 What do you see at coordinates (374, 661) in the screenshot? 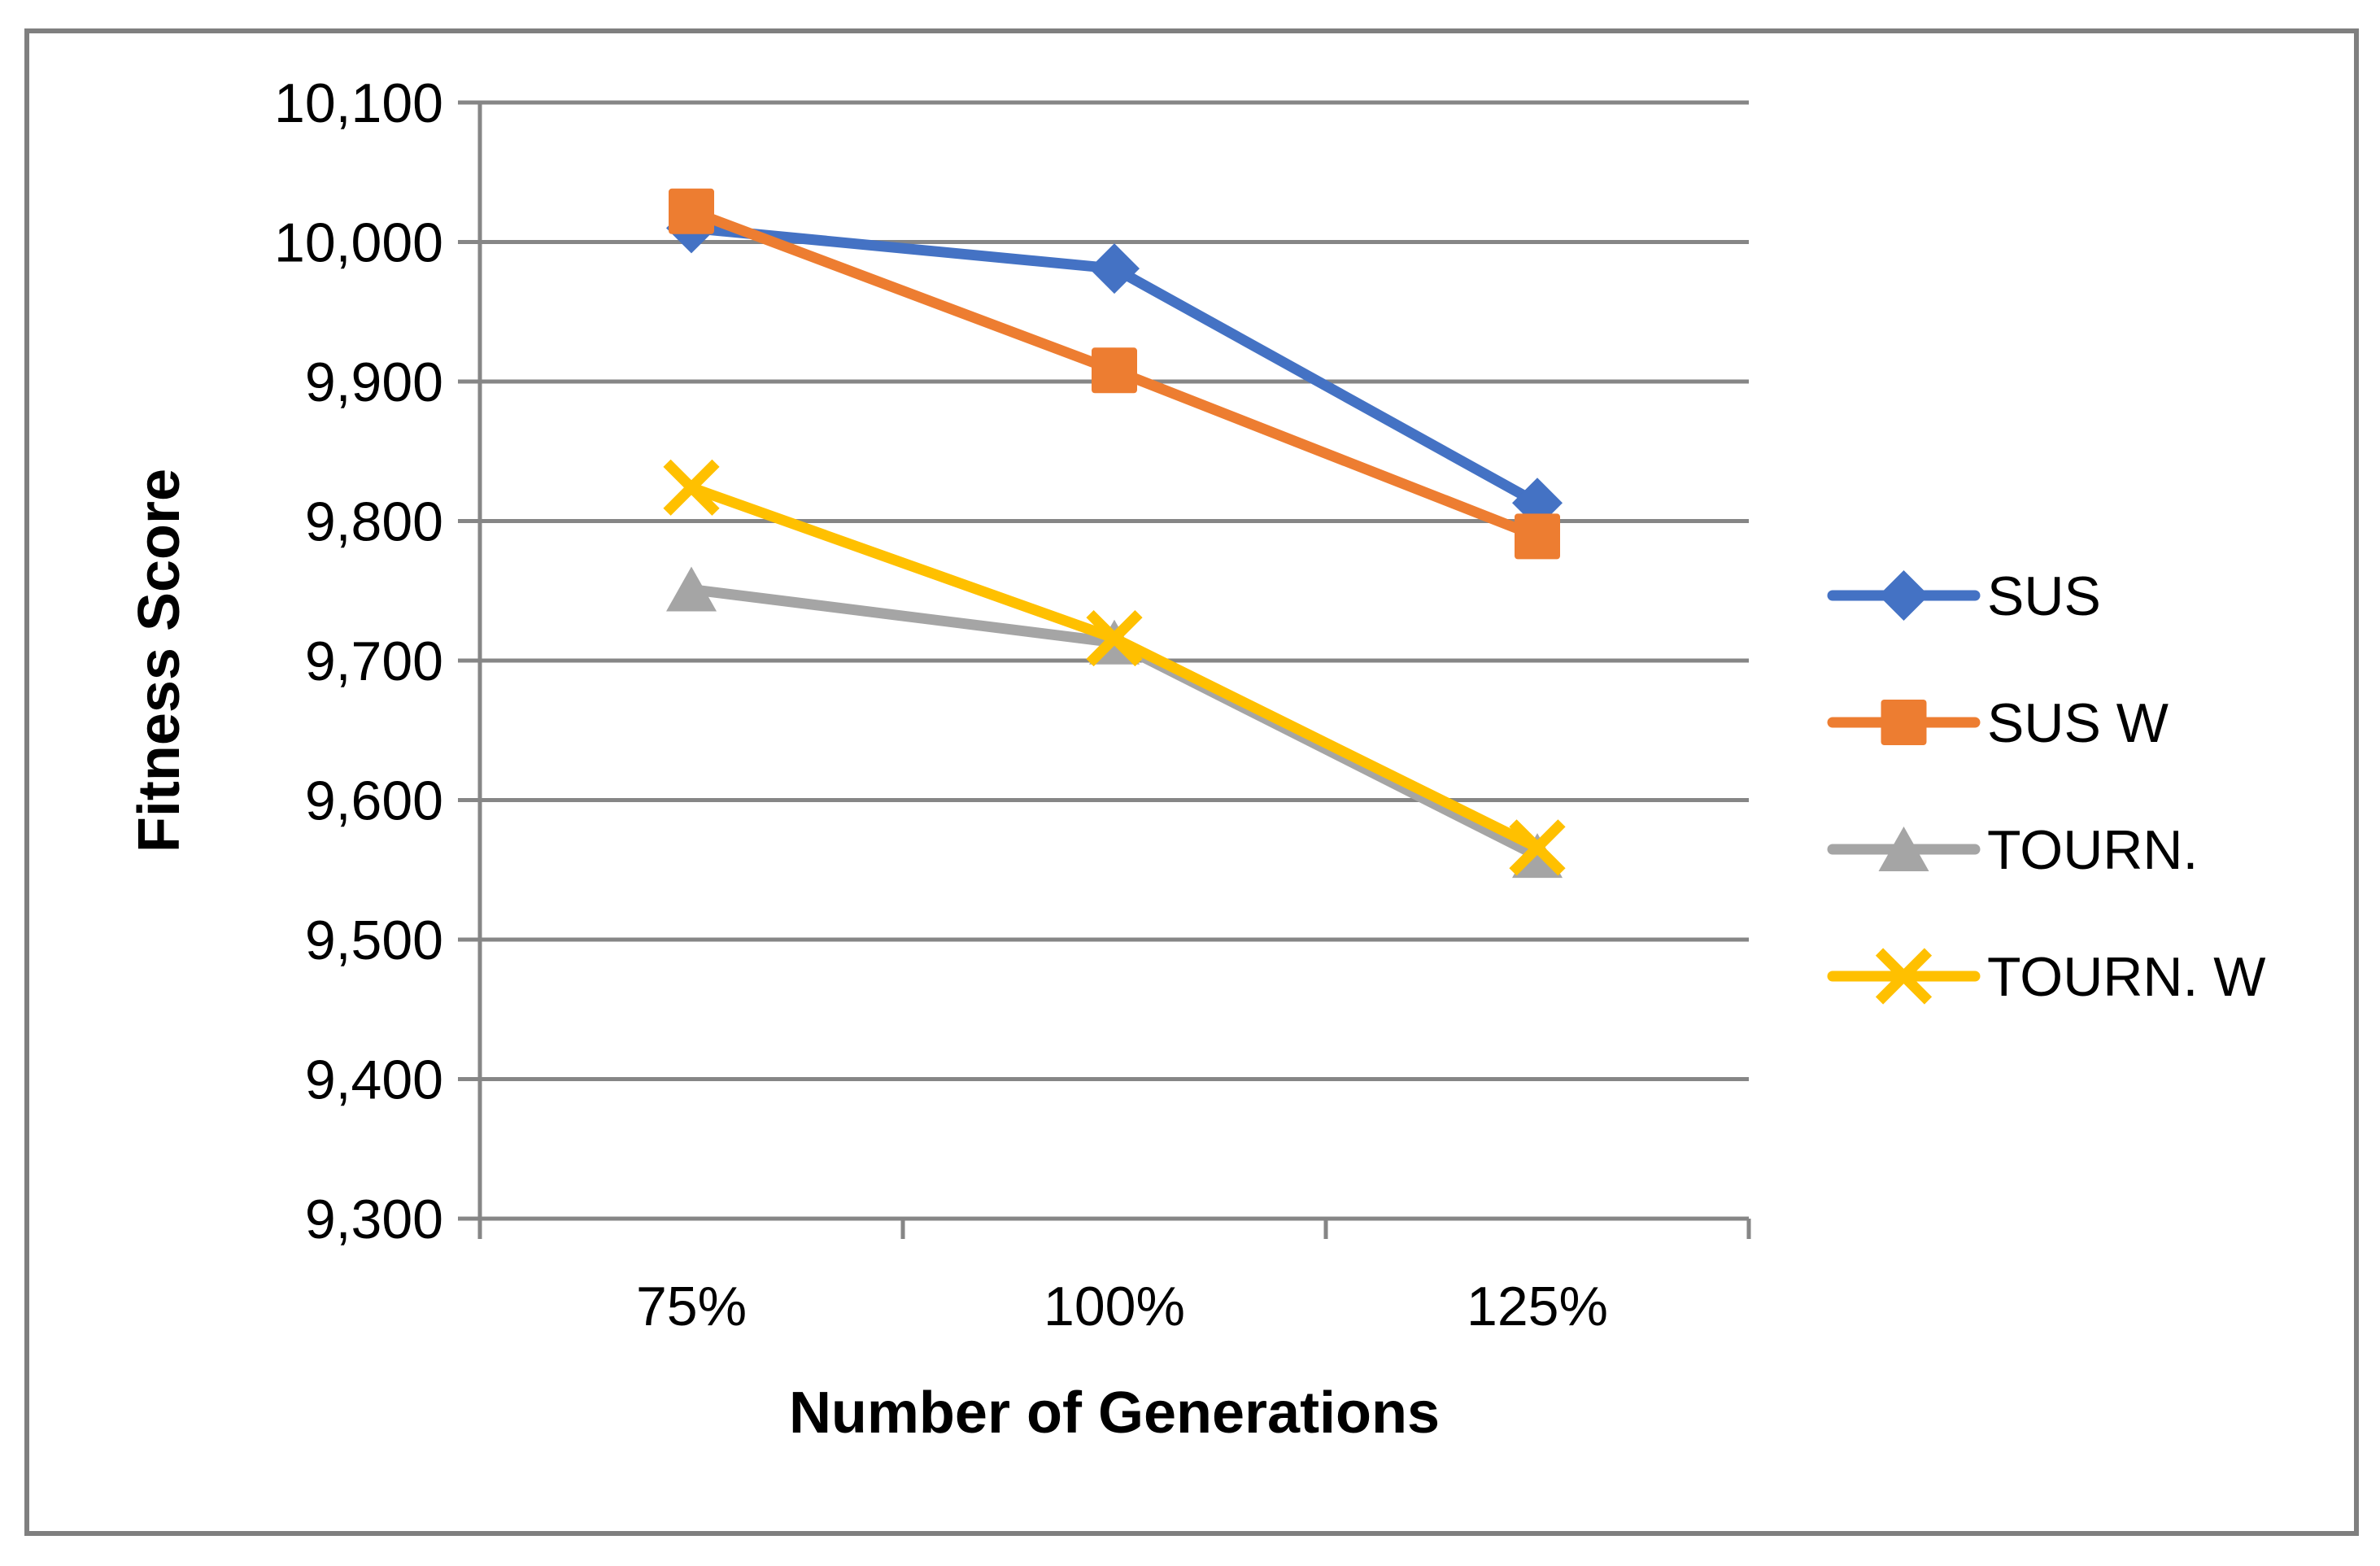
I see `y-tick-label: 9,700` at bounding box center [374, 661].